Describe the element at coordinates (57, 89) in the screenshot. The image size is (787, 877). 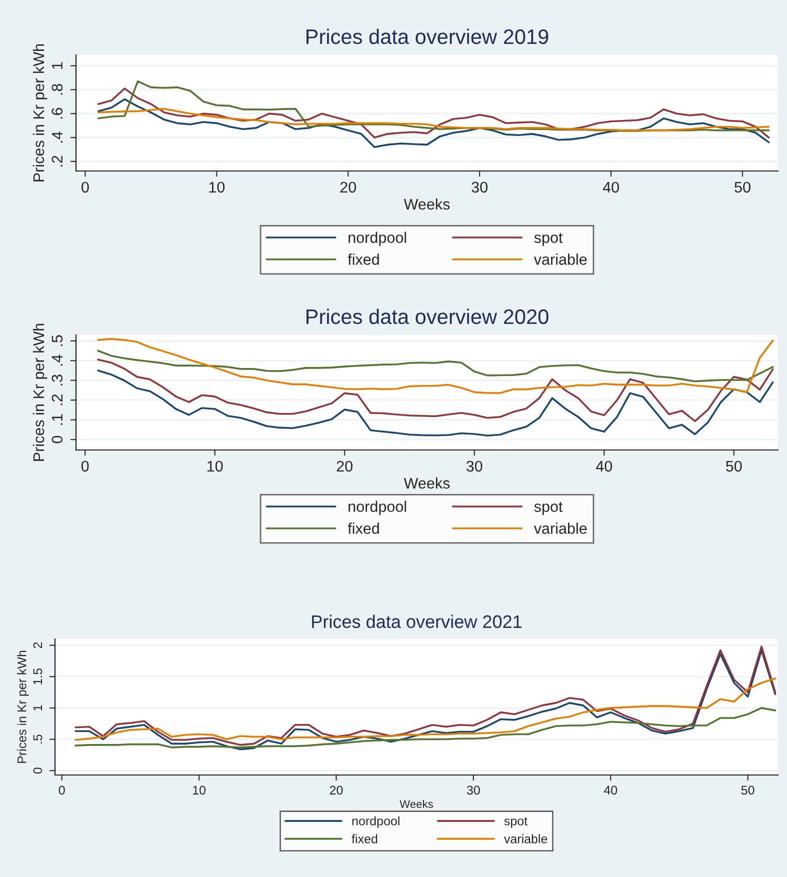
I see `y-tick-label: .8` at that location.